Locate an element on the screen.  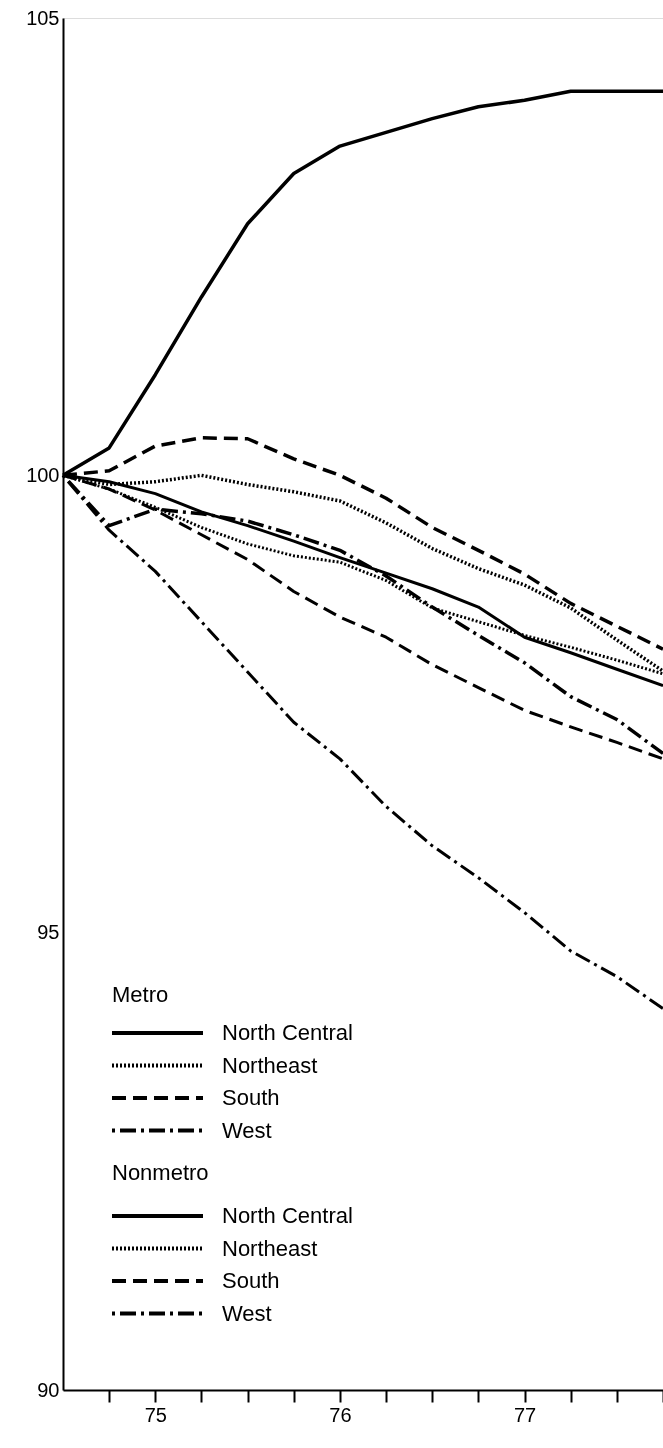
y-tick-label: 95 is located at coordinates (48, 932).